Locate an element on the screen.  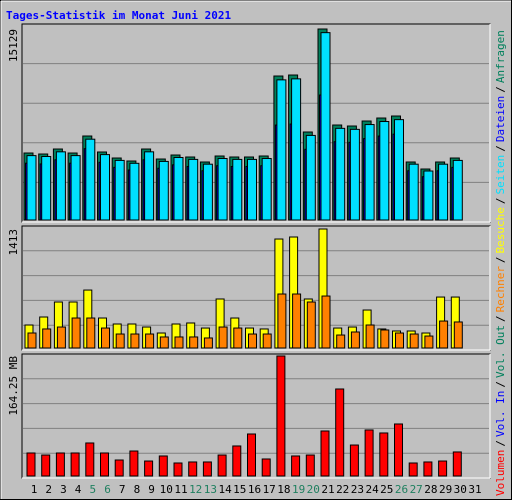
legend-item: Vol. Out is located at coordinates (500, 351).